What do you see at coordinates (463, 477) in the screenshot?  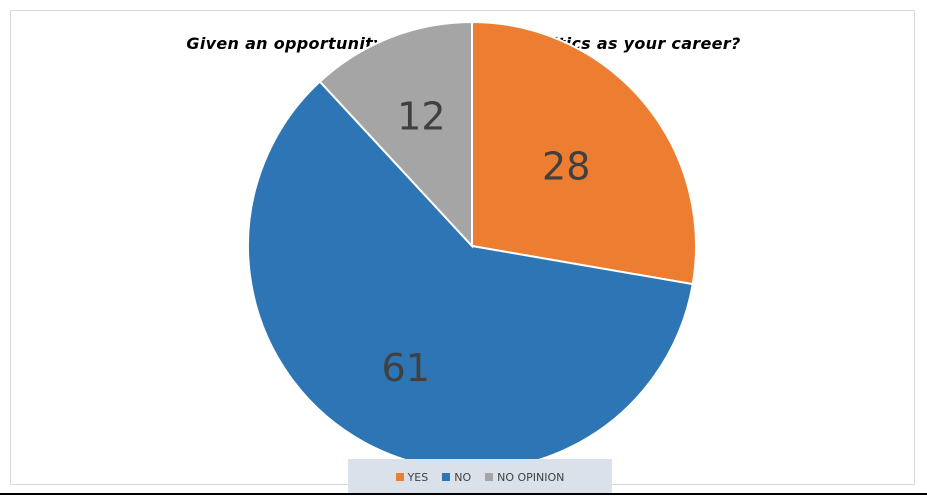 I see `legend-label-no: NO` at bounding box center [463, 477].